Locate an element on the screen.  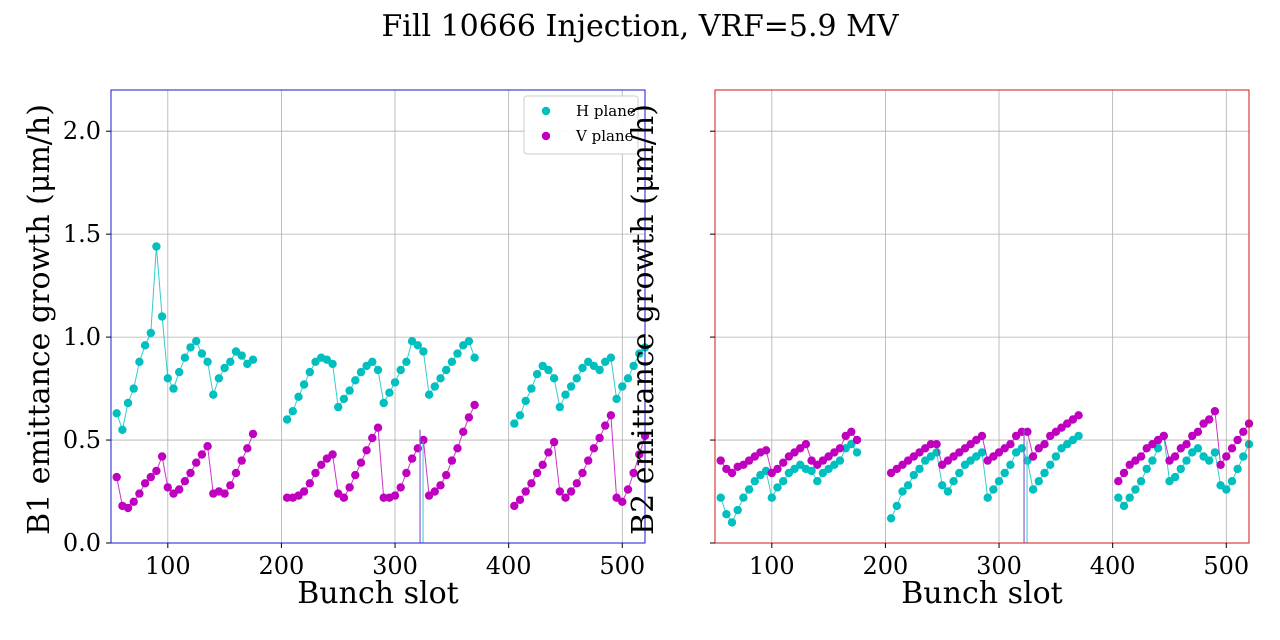
y-tick-label: 1.0 is located at coordinates (82, 337).